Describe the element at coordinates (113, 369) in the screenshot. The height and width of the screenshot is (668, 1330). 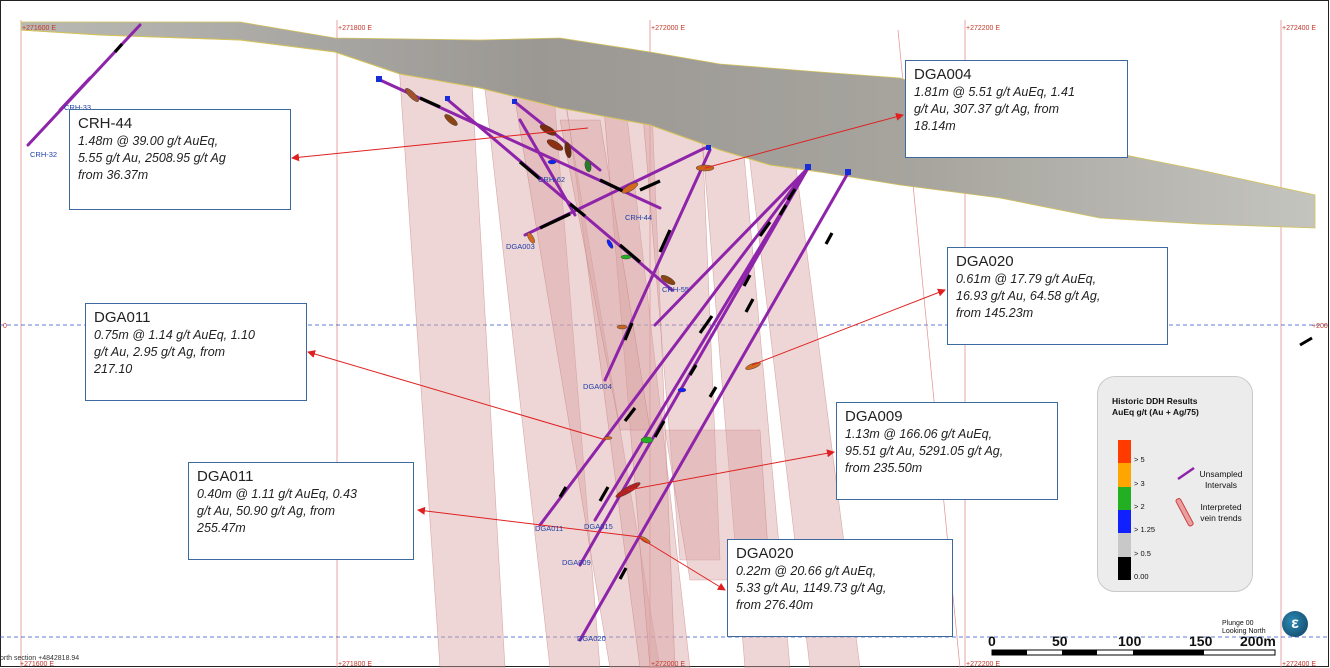
I see `callout-result-line: 217.10` at that location.